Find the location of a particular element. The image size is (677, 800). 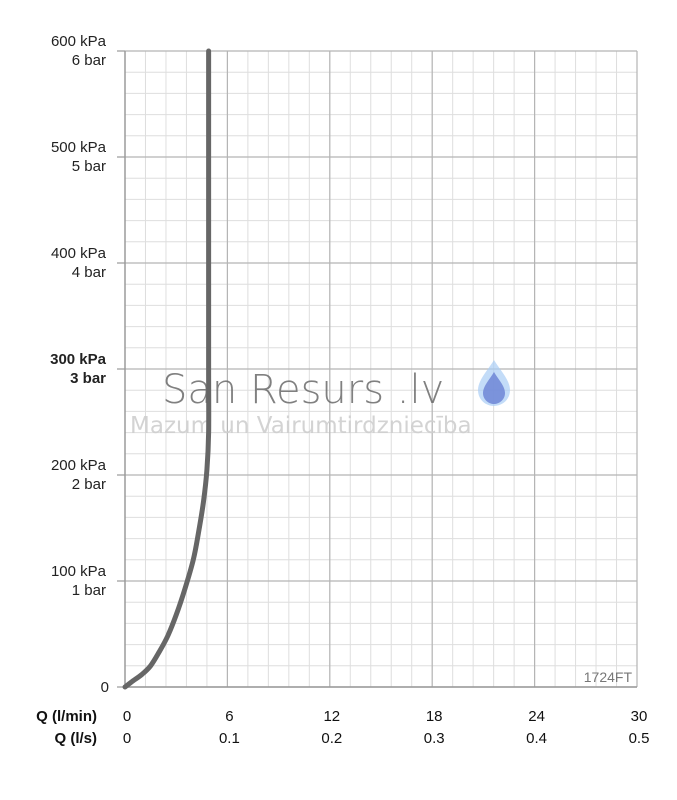

y-tick-label-kpa: 500 kPa is located at coordinates (79, 147).